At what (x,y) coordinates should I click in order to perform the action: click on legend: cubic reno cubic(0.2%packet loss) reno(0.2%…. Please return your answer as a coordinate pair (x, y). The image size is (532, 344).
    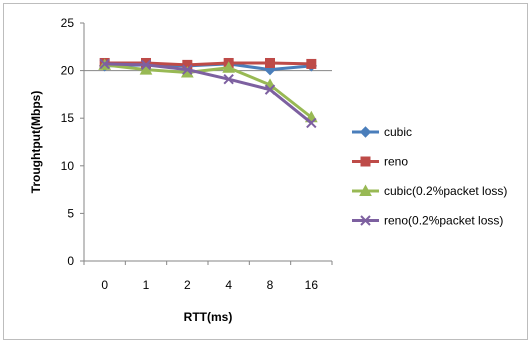
    Looking at the image, I should click on (429, 176).